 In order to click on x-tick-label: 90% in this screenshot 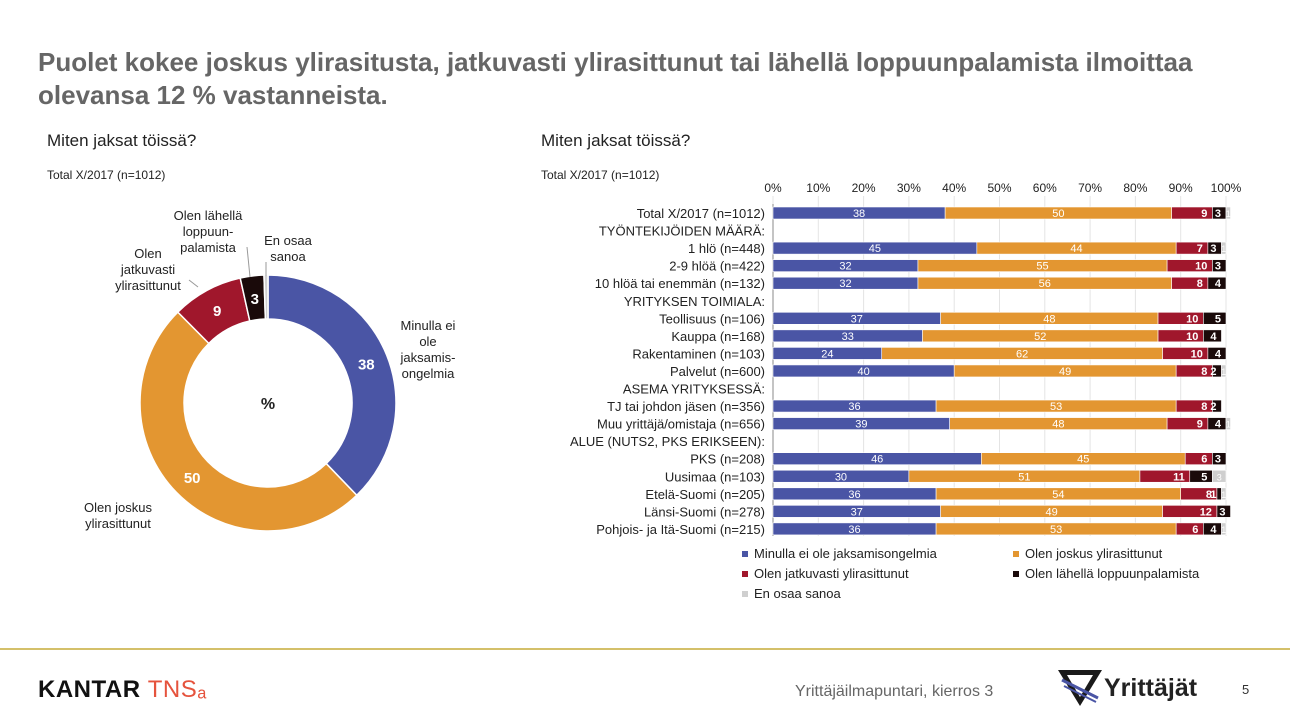, I will do `click(1181, 188)`.